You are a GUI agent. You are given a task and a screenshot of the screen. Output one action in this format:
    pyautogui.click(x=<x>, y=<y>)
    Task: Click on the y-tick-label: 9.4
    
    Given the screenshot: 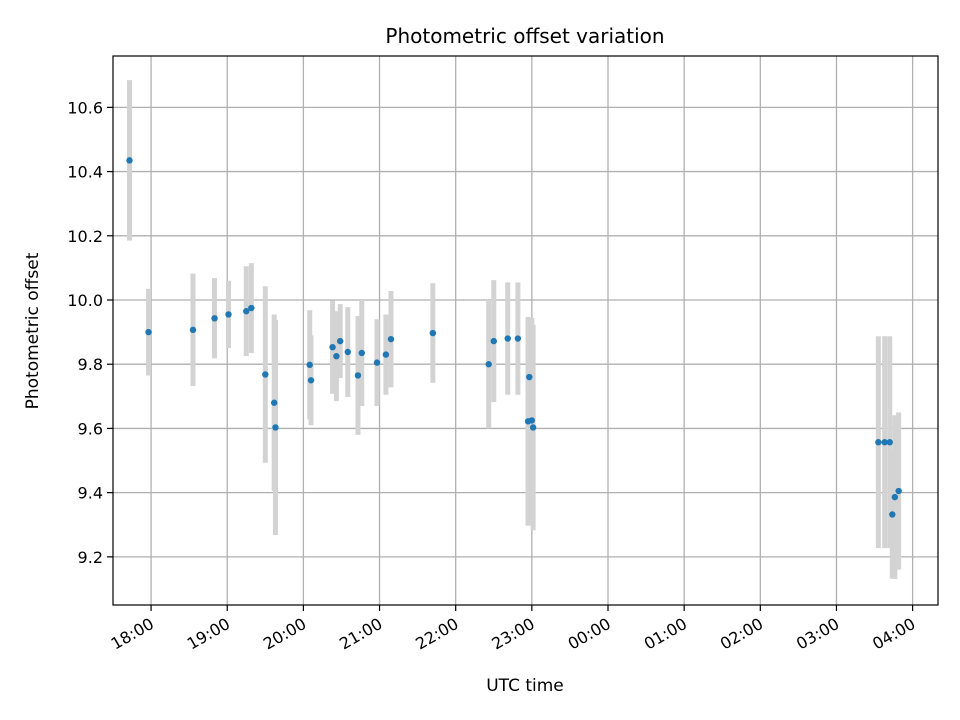 What is the action you would take?
    pyautogui.click(x=90, y=493)
    